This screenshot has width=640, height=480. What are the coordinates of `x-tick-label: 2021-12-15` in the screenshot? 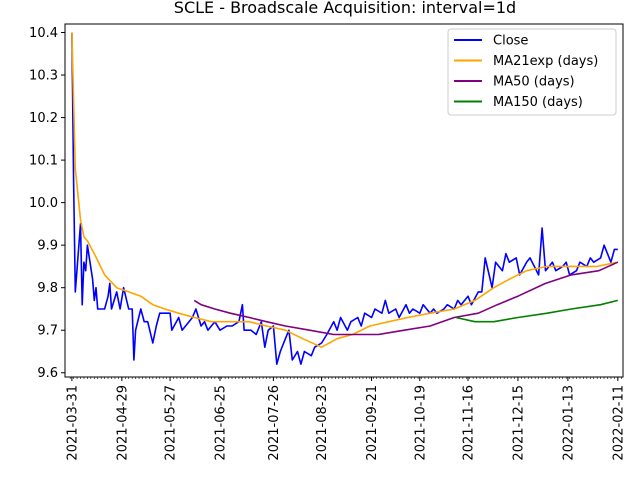 It's located at (518, 423).